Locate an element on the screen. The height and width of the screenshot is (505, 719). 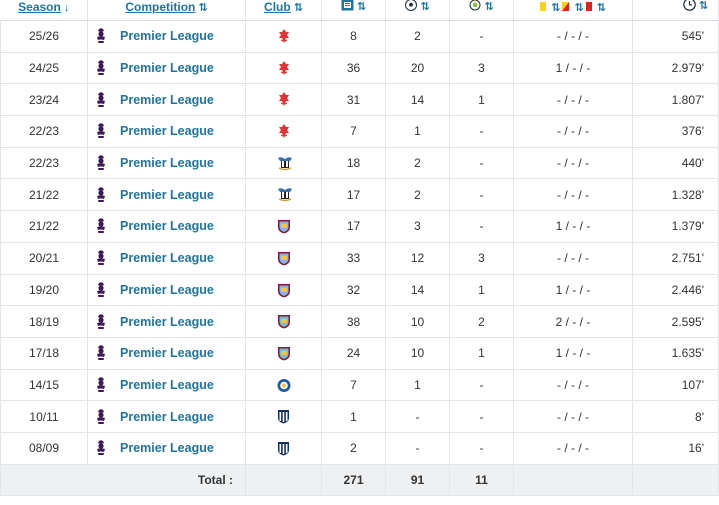
minutes-cell: 2.979' is located at coordinates (675, 68).